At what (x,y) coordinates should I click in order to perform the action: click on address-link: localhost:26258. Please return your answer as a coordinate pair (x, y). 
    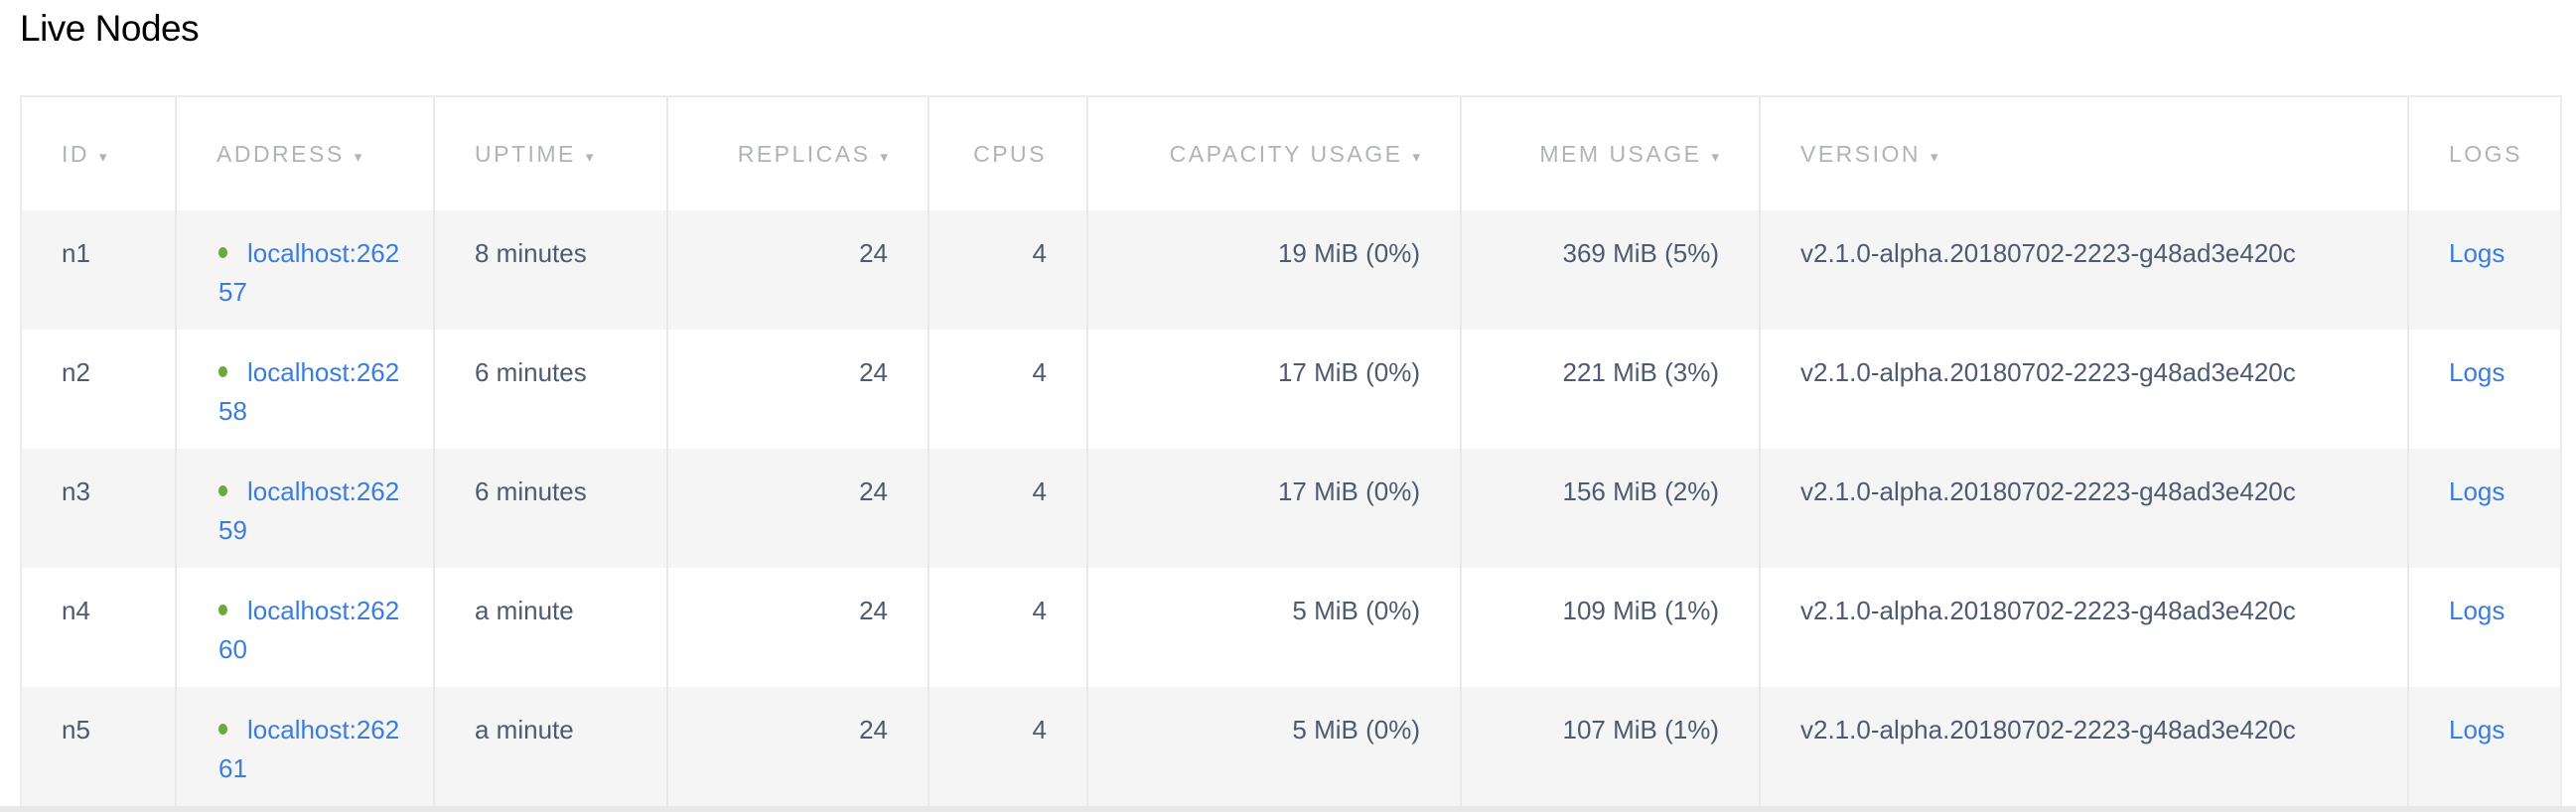
    Looking at the image, I should click on (309, 391).